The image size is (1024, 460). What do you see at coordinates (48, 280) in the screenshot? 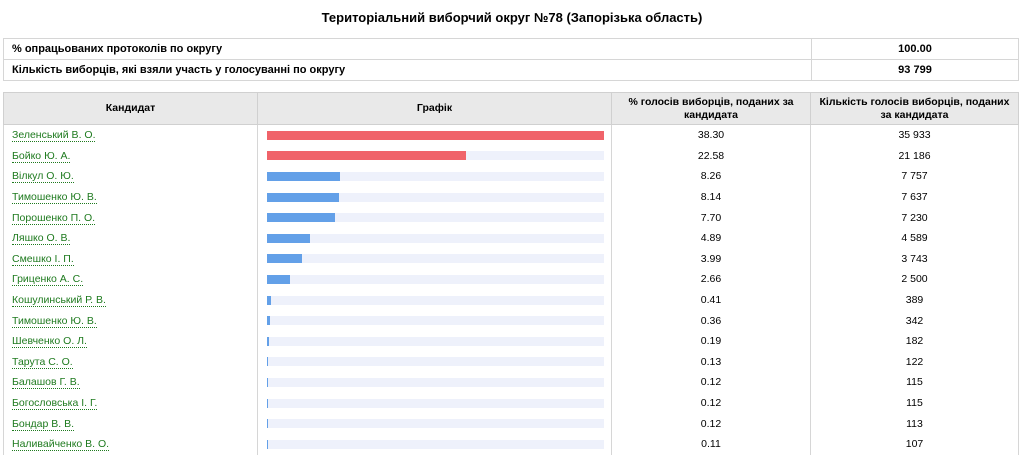
I see `candidate-name-link: Гриценко А. С.` at bounding box center [48, 280].